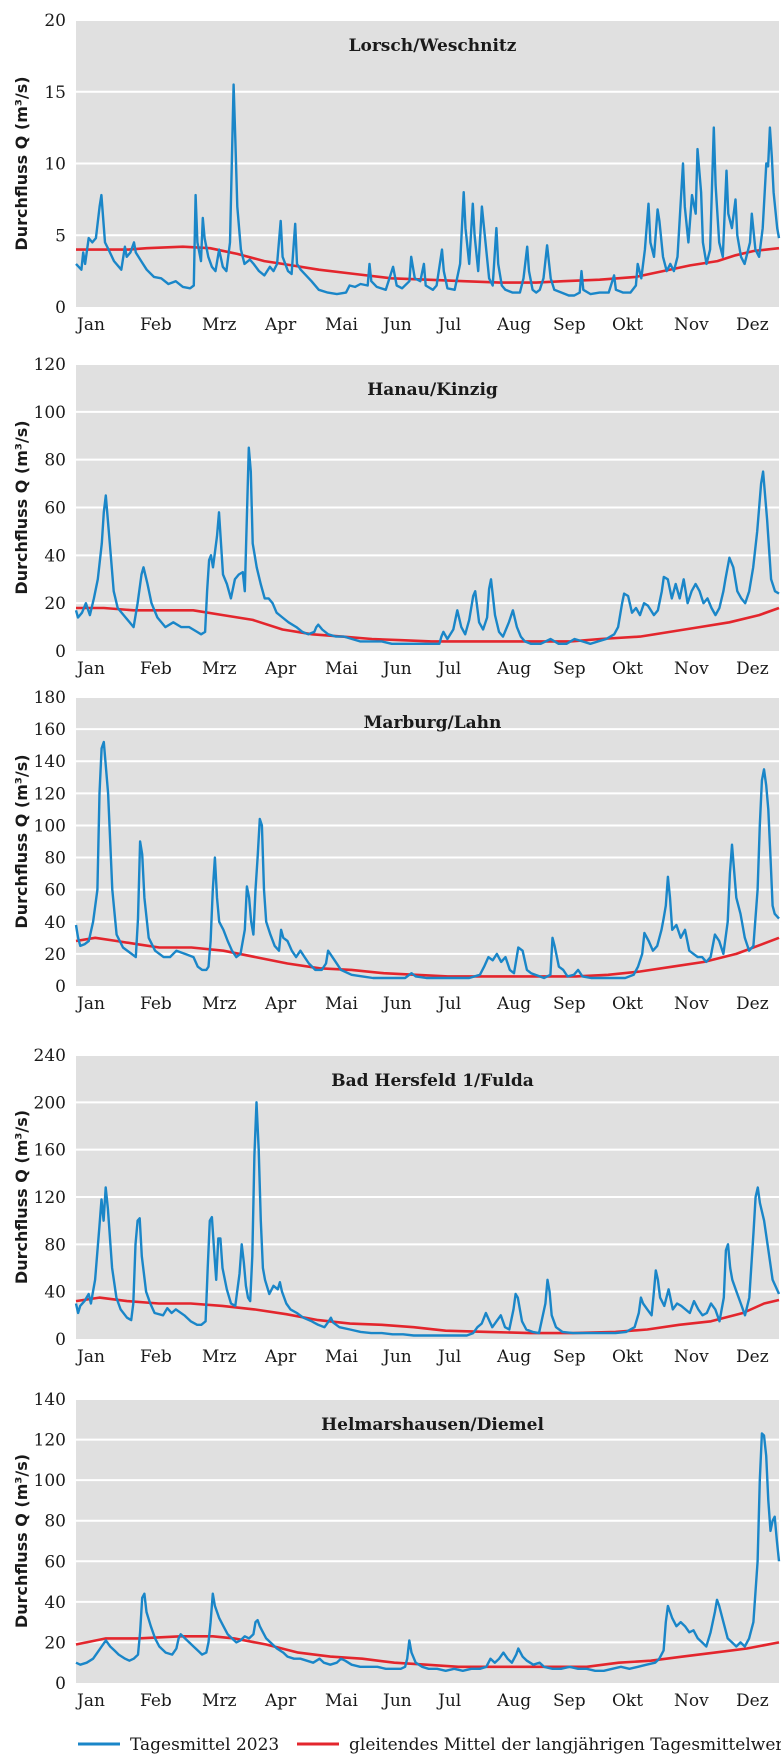 The width and height of the screenshot is (781, 1757). I want to click on y-tick-label: 60, so click(55, 509).